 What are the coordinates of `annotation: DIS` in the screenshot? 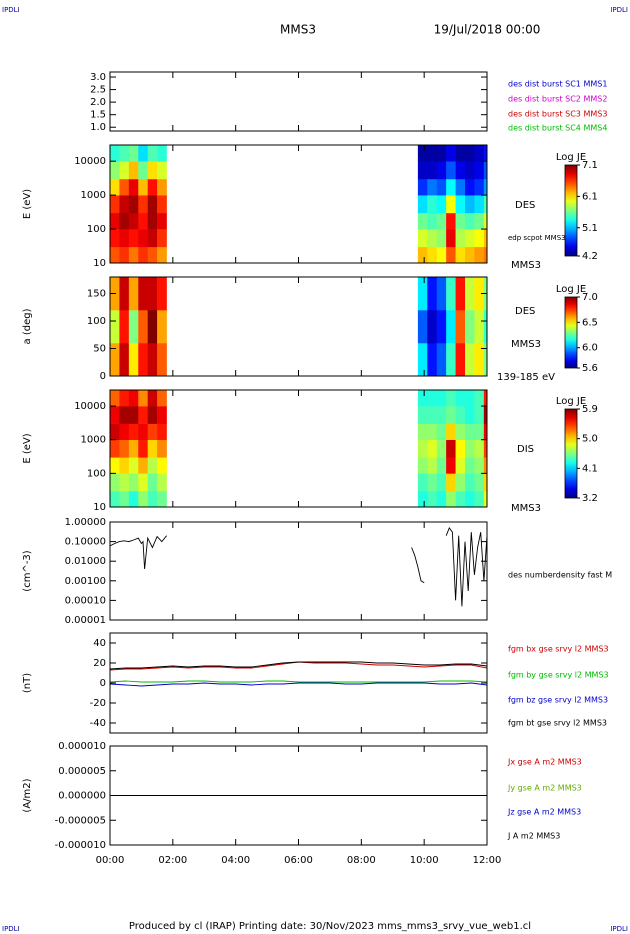 It's located at (525, 449).